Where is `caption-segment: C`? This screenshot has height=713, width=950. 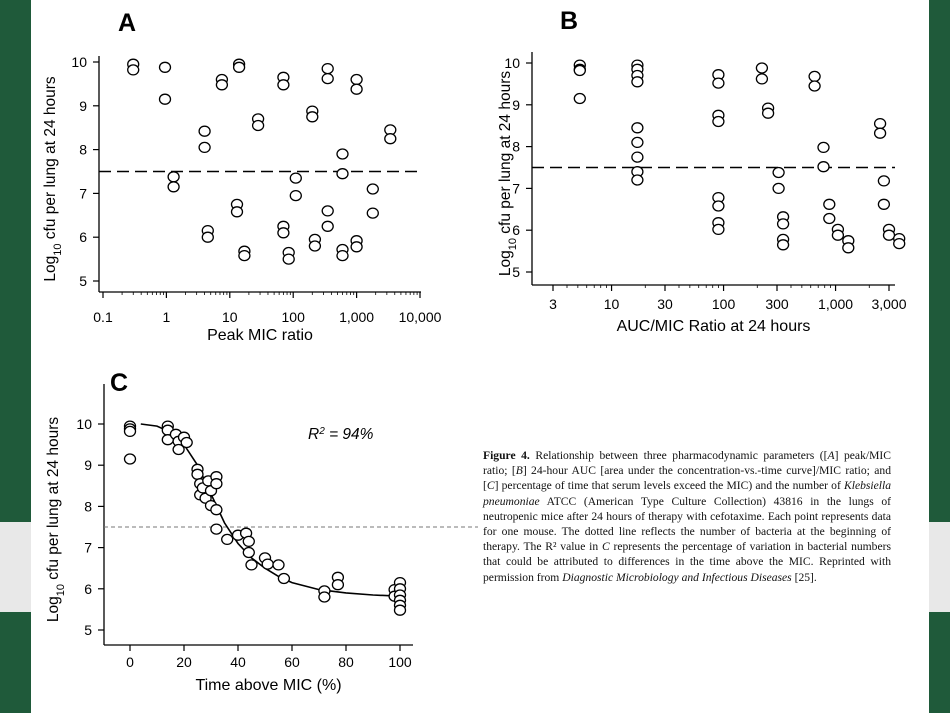
caption-segment: C is located at coordinates (490, 486).